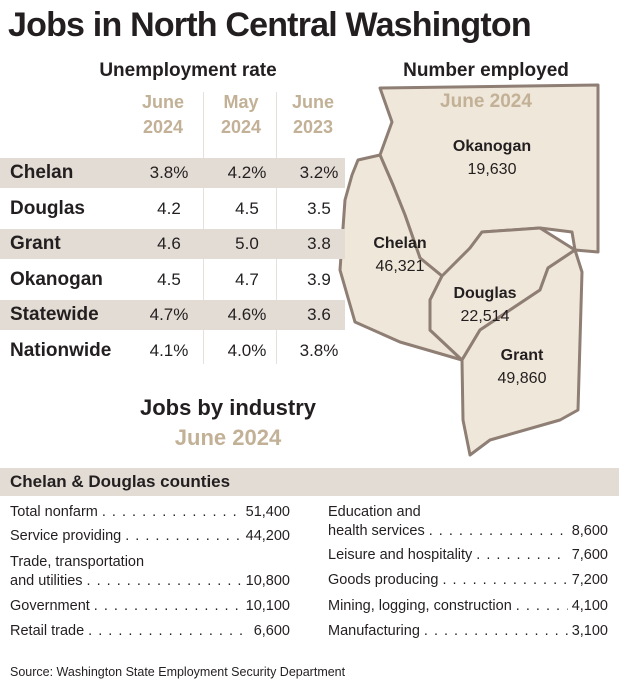  Describe the element at coordinates (522, 378) in the screenshot. I see `county-value: 49,860` at that location.